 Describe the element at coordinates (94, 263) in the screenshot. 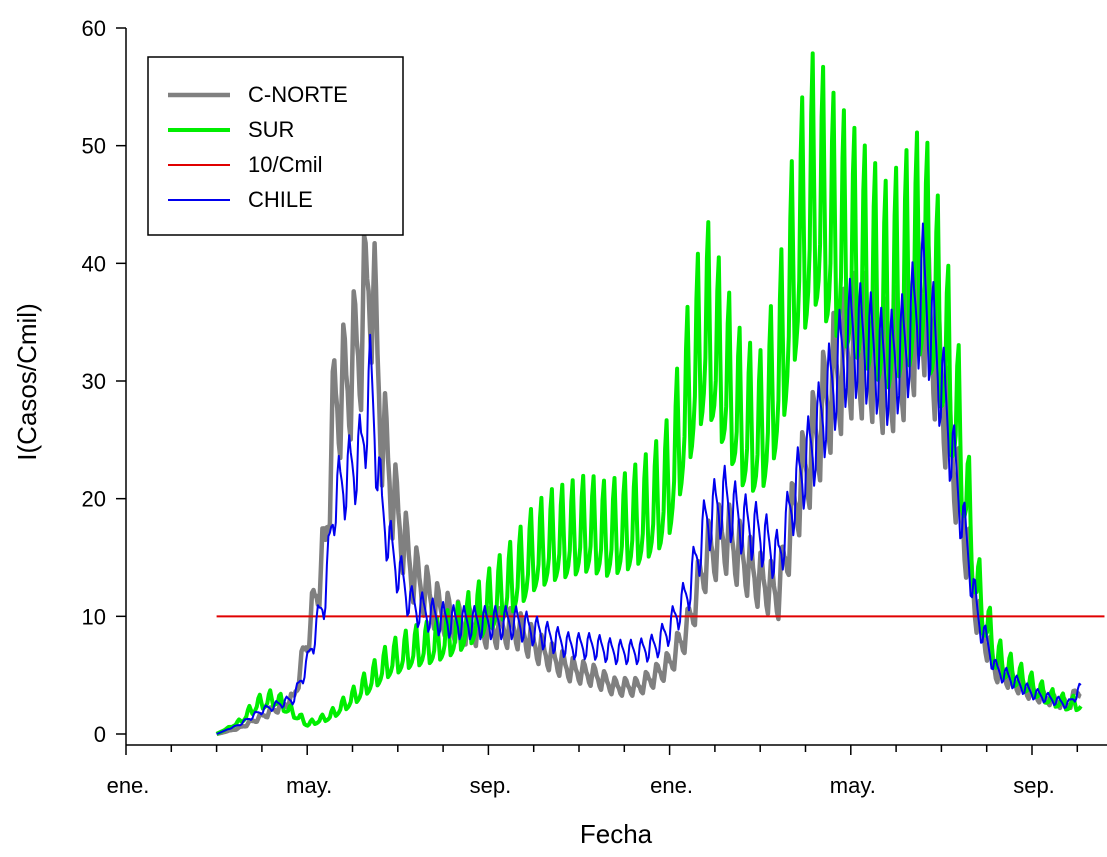

I see `y-tick-label: 40` at that location.